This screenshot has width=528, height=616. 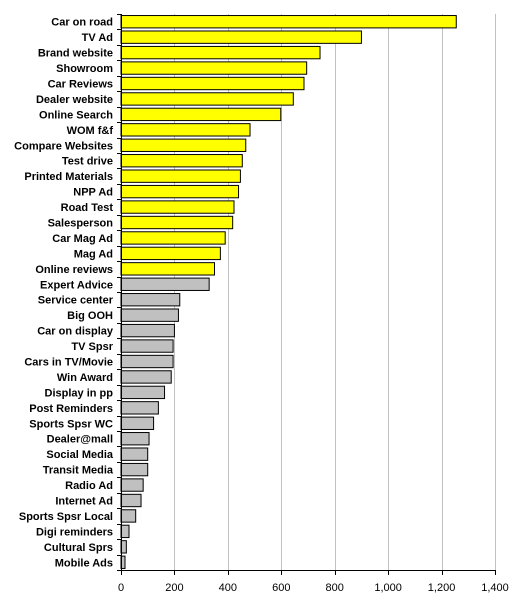 I want to click on category-label: Salesperson, so click(x=81, y=224).